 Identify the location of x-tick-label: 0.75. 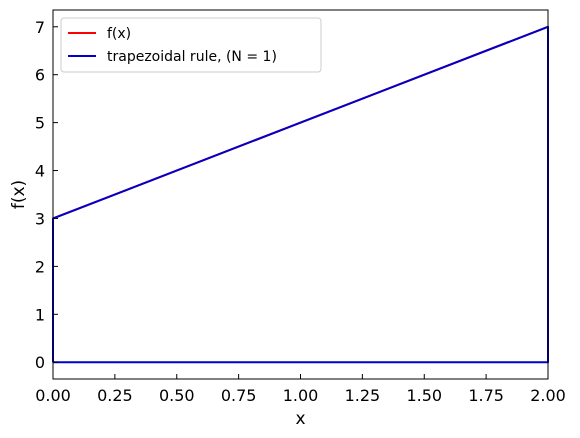
(239, 395).